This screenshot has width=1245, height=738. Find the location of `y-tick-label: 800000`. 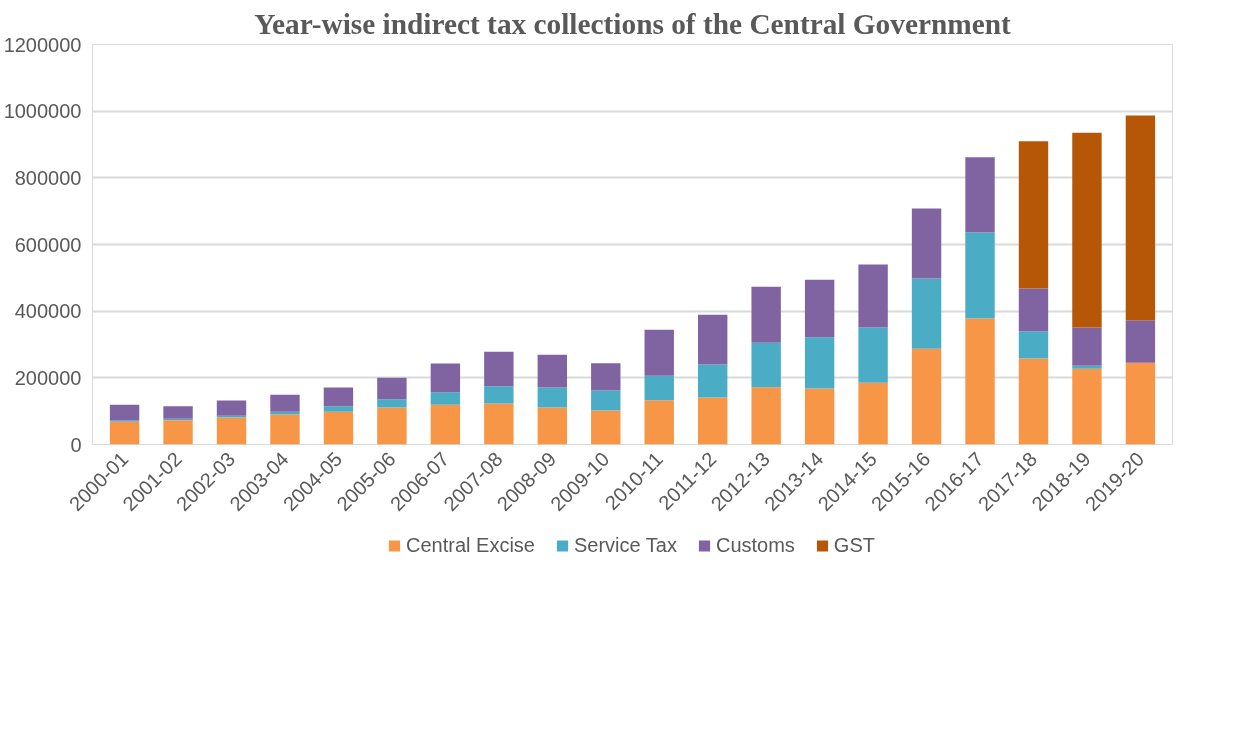

y-tick-label: 800000 is located at coordinates (48, 177).